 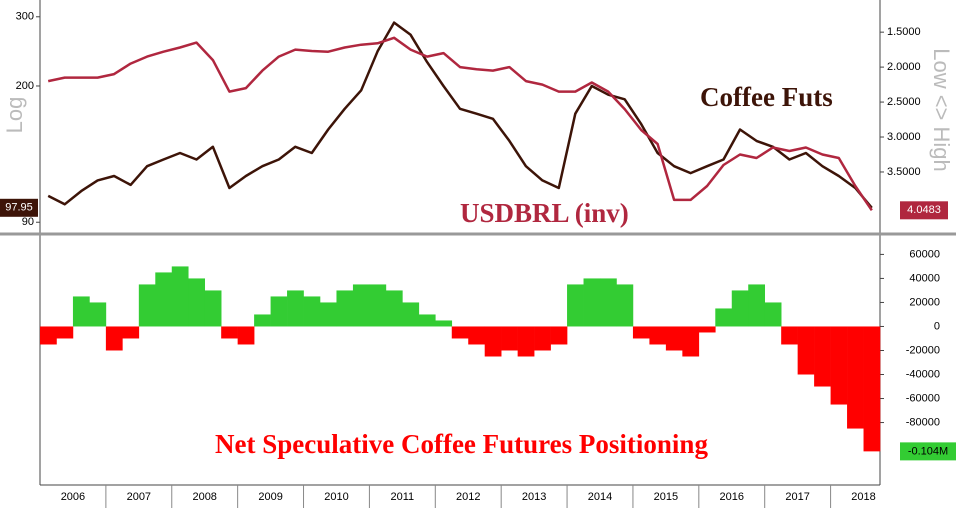 What do you see at coordinates (204, 497) in the screenshot?
I see `x-tick-label: 2008` at bounding box center [204, 497].